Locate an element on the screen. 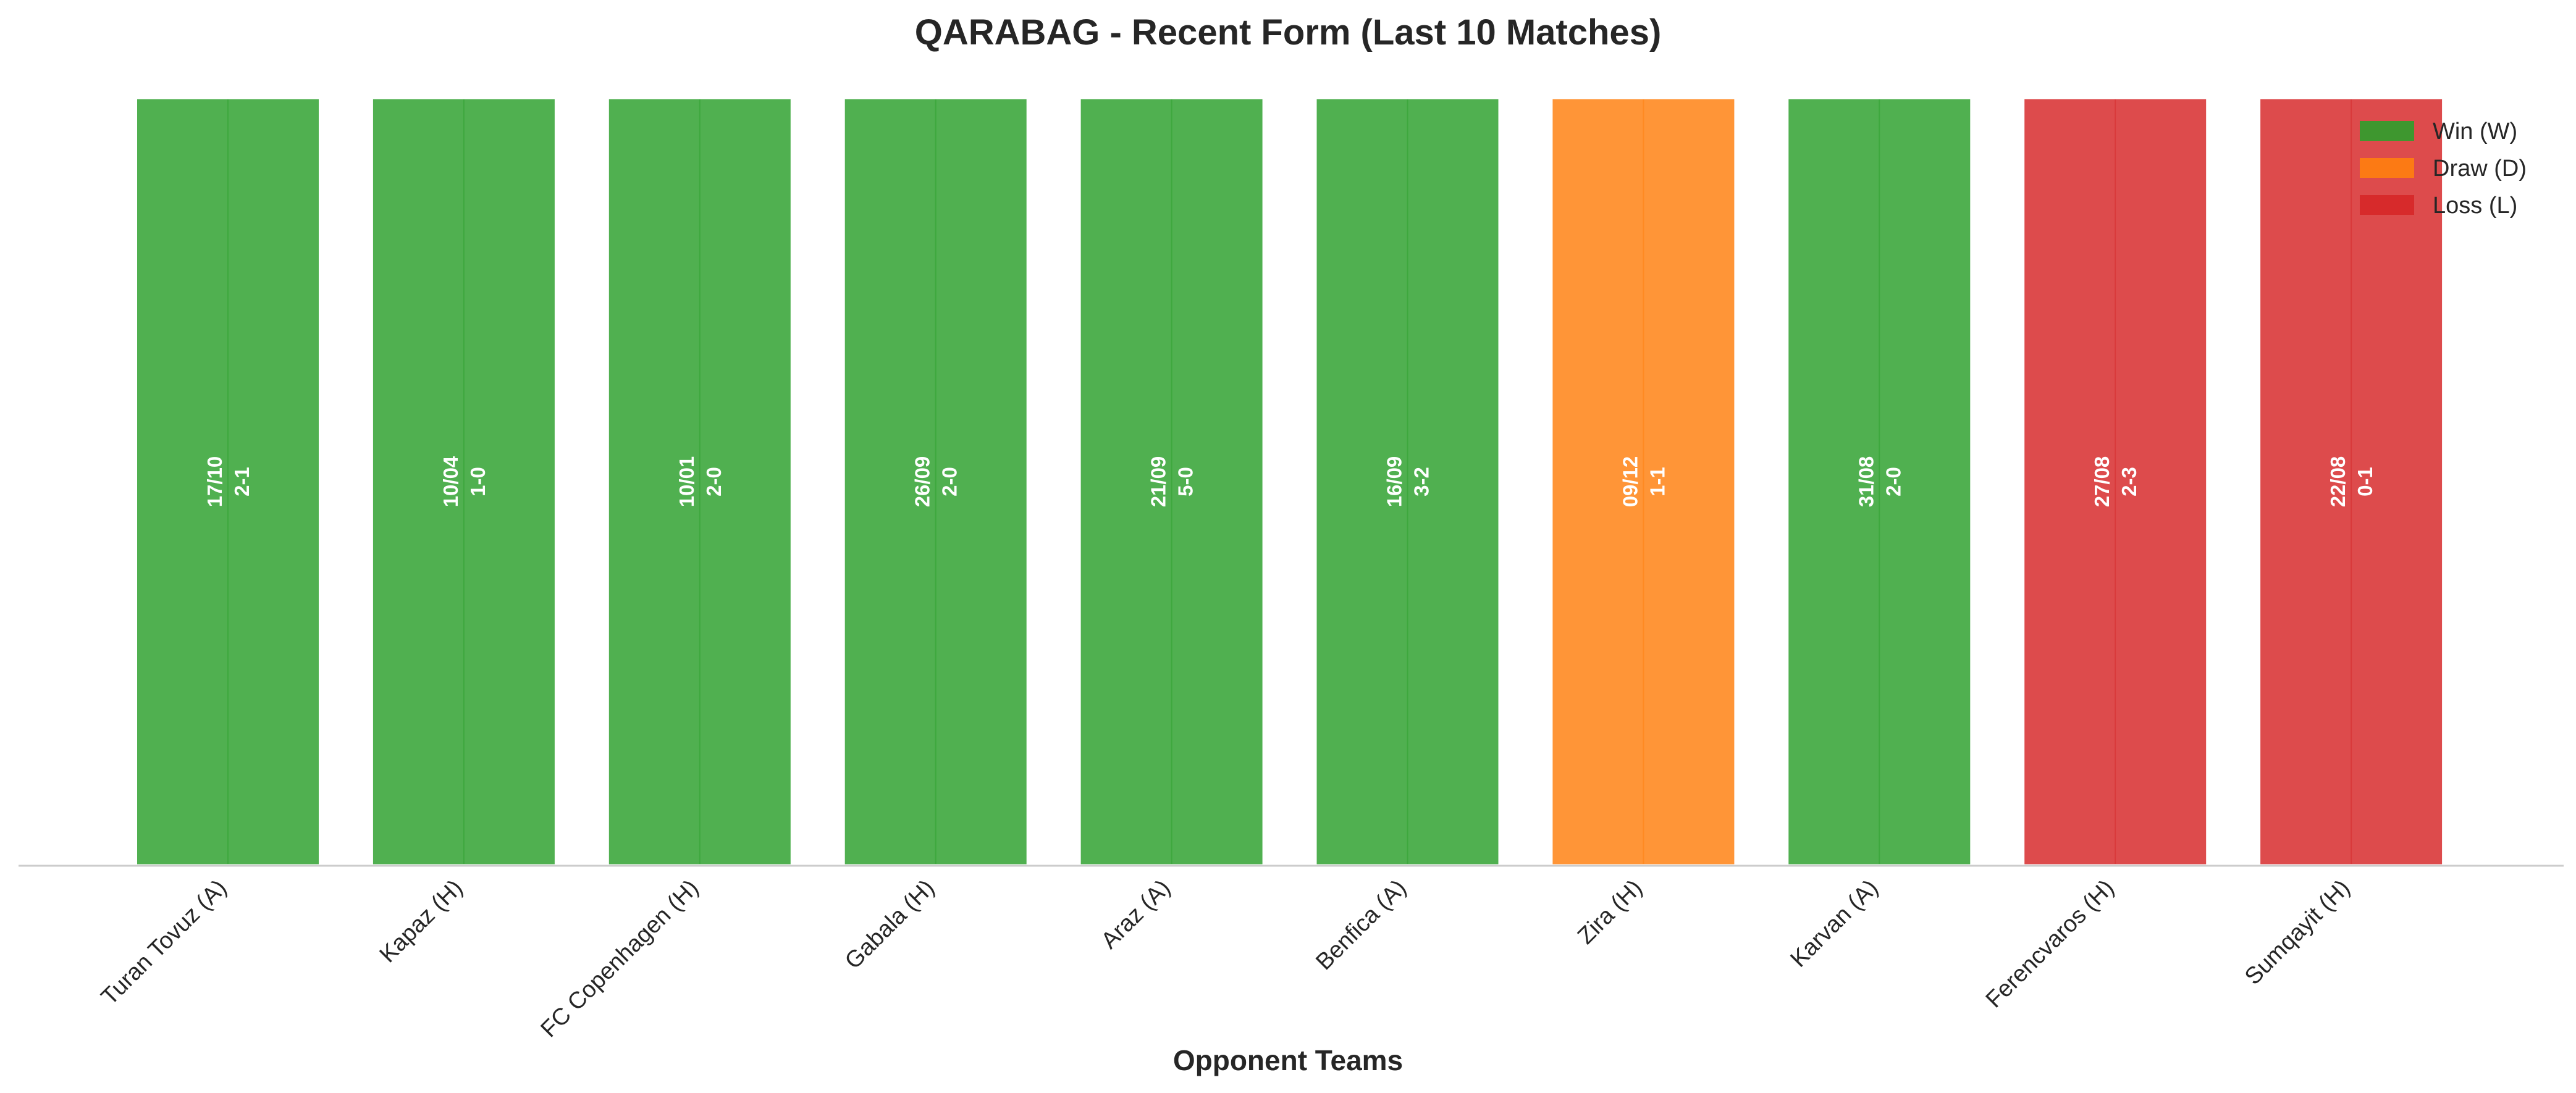 This screenshot has height=1093, width=2576. bar-item: 27/08 2-3 is located at coordinates (2115, 482).